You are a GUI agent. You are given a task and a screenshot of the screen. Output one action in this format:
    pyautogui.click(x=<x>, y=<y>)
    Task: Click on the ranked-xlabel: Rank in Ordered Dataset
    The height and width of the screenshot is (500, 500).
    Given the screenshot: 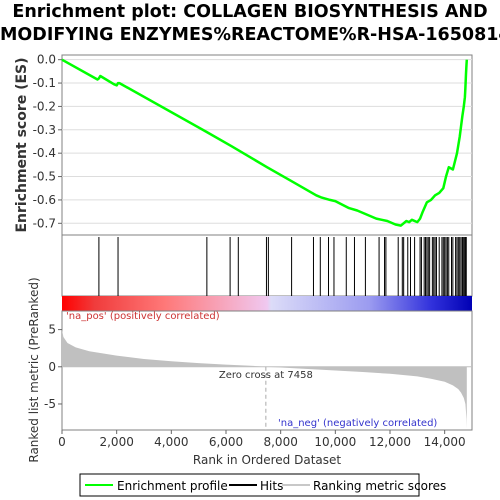 What is the action you would take?
    pyautogui.click(x=267, y=460)
    